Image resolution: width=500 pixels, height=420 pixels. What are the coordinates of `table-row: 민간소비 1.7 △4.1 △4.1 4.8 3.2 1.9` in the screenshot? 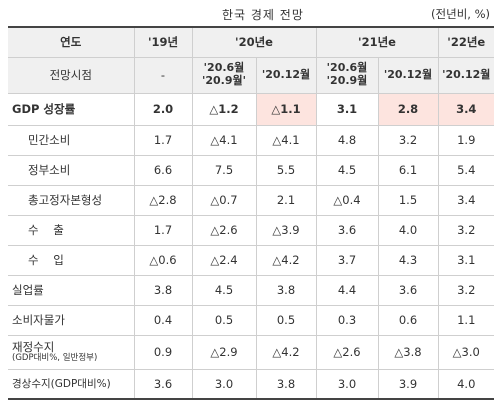 It's located at (251, 140).